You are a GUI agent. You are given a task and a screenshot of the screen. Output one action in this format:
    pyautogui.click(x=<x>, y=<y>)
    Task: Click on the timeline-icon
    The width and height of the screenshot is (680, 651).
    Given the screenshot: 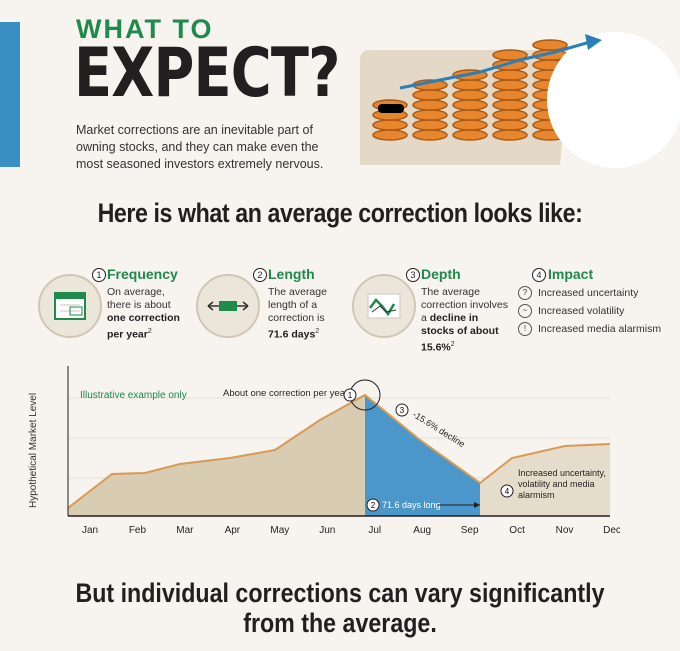 What is the action you would take?
    pyautogui.click(x=228, y=306)
    